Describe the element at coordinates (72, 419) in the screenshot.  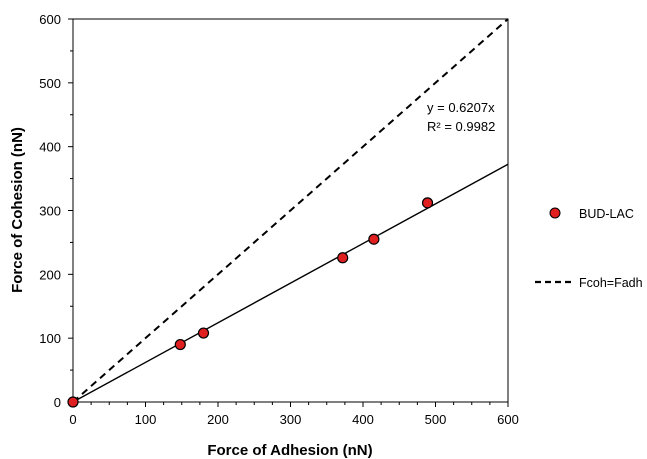
I see `x-tick-label: 0` at that location.